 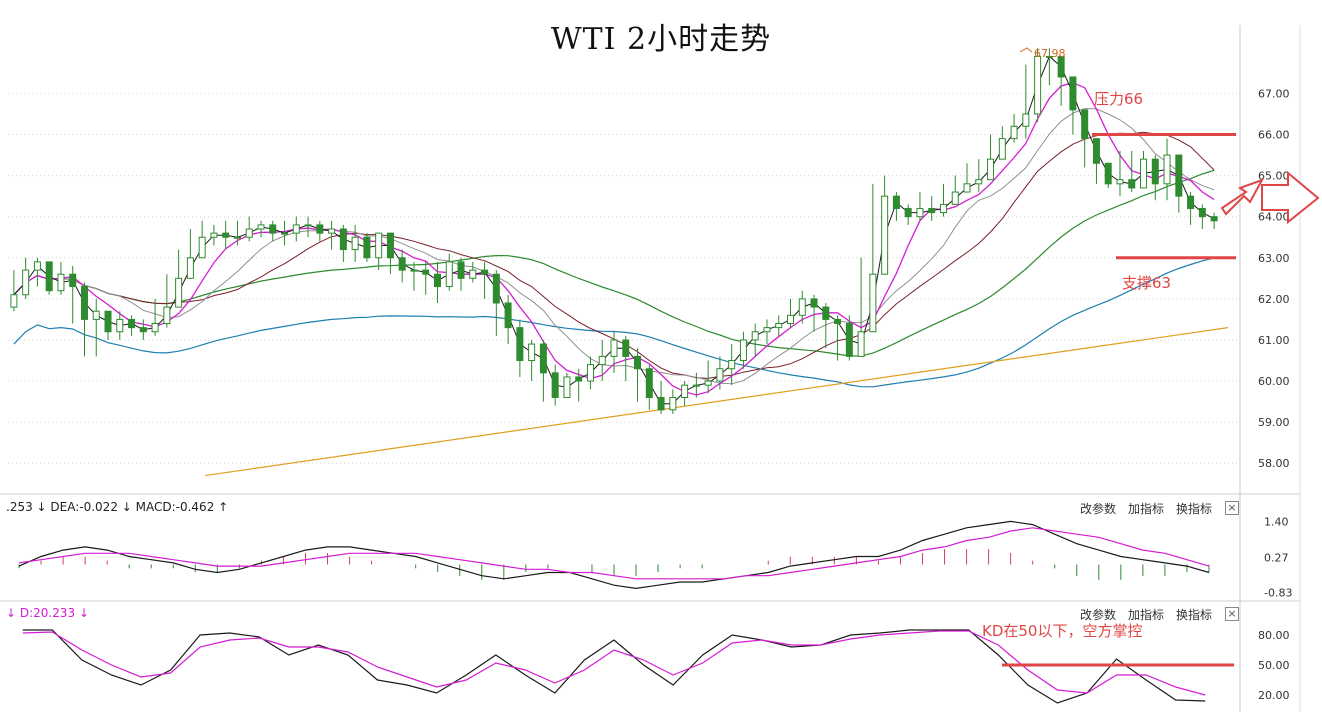 What do you see at coordinates (1098, 509) in the screenshot?
I see `macd-params-button: 改参数` at bounding box center [1098, 509].